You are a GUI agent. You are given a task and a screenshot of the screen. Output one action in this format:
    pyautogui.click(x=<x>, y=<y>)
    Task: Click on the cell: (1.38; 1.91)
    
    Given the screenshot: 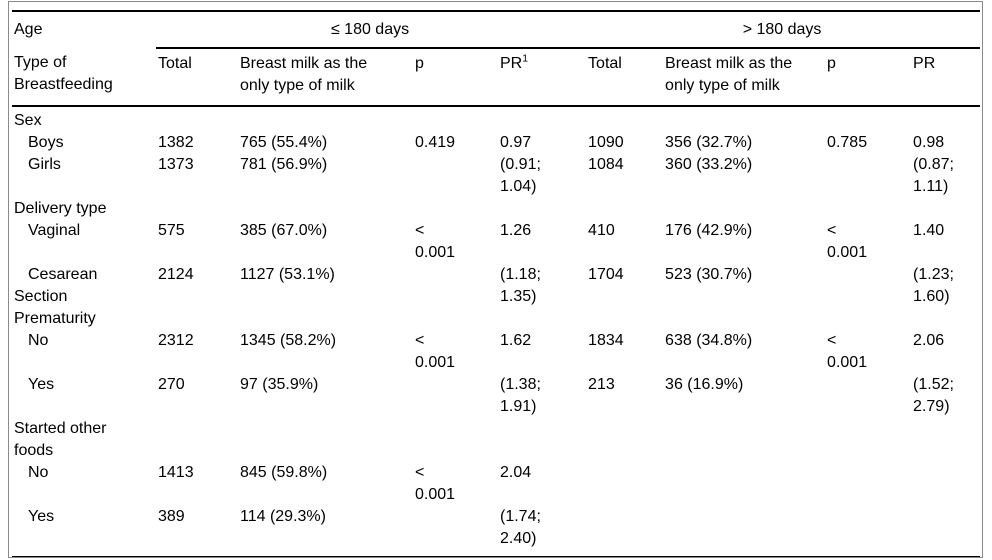 What is the action you would take?
    pyautogui.click(x=520, y=395)
    